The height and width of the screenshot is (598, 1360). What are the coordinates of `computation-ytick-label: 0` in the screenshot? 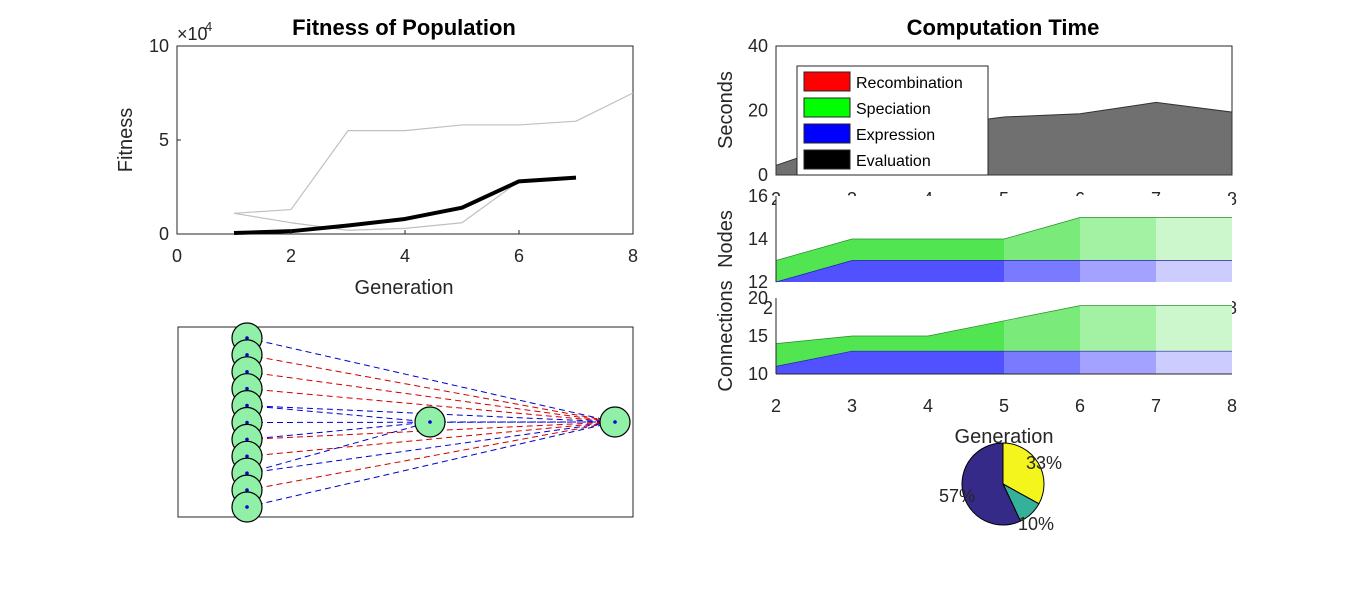 It's located at (763, 175).